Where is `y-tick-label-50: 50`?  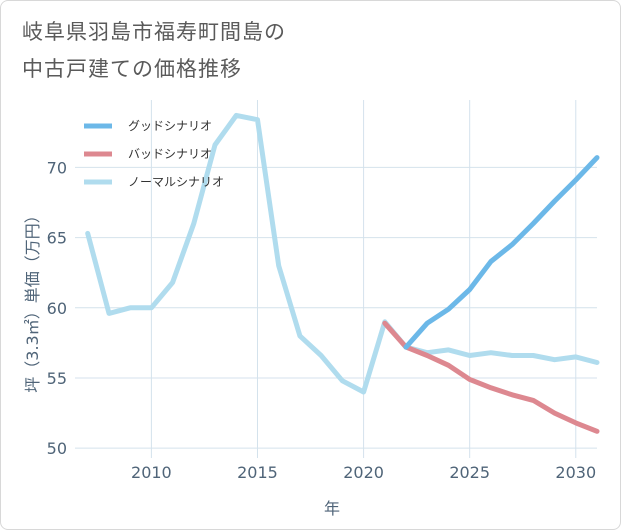
y-tick-label-50: 50 is located at coordinates (57, 448).